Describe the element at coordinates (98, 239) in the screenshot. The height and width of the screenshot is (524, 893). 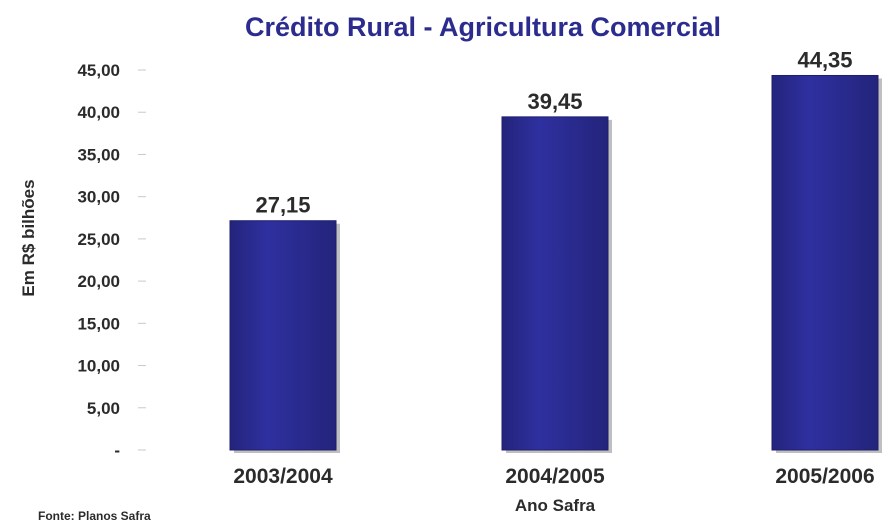
I see `y-tick-label: 25,00` at that location.